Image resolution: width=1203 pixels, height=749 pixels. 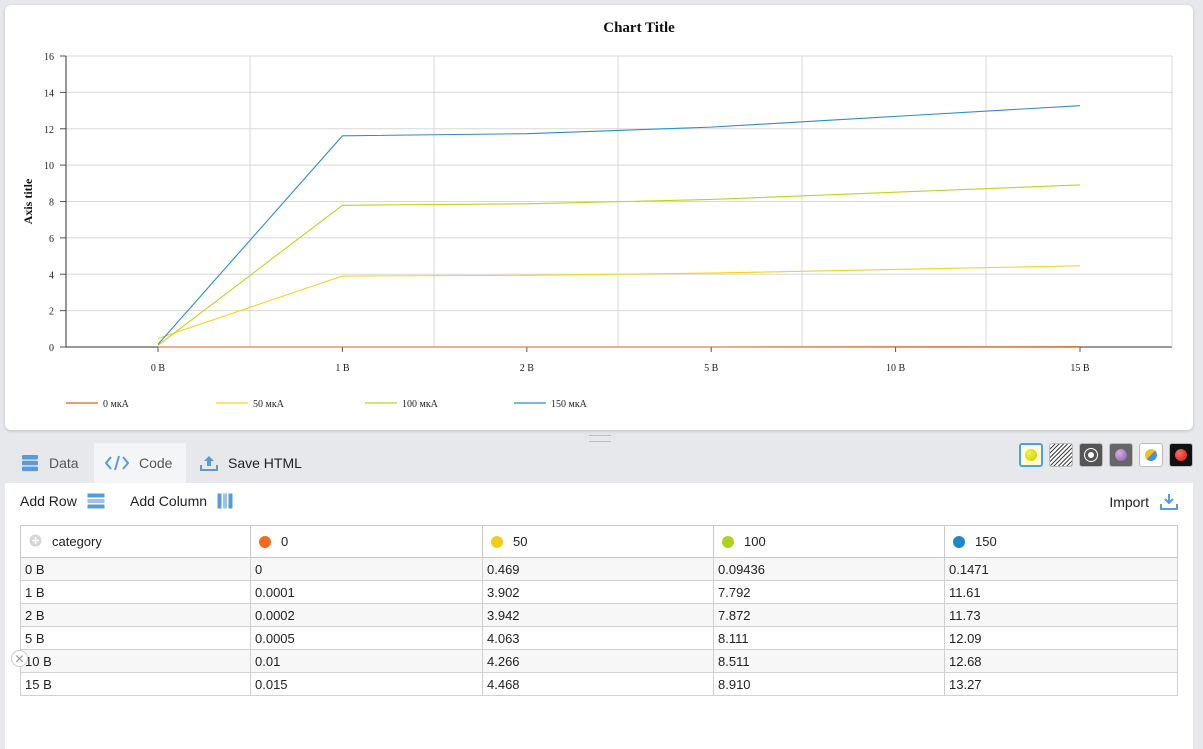 What do you see at coordinates (1061, 592) in the screenshot?
I see `table-cell: 11.61` at bounding box center [1061, 592].